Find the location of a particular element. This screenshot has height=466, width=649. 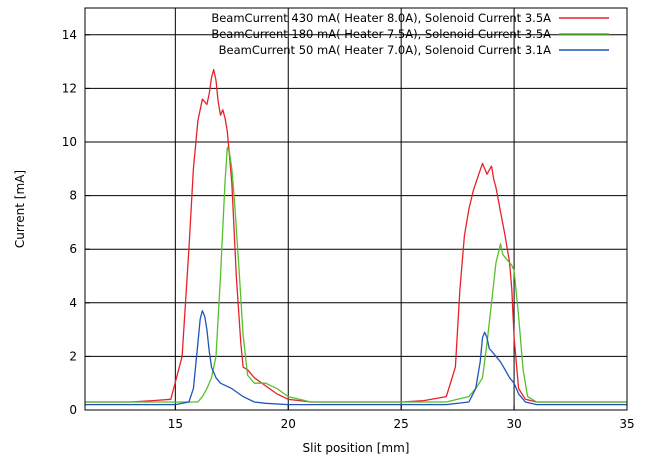

y-tick-label: 0 is located at coordinates (73, 410).